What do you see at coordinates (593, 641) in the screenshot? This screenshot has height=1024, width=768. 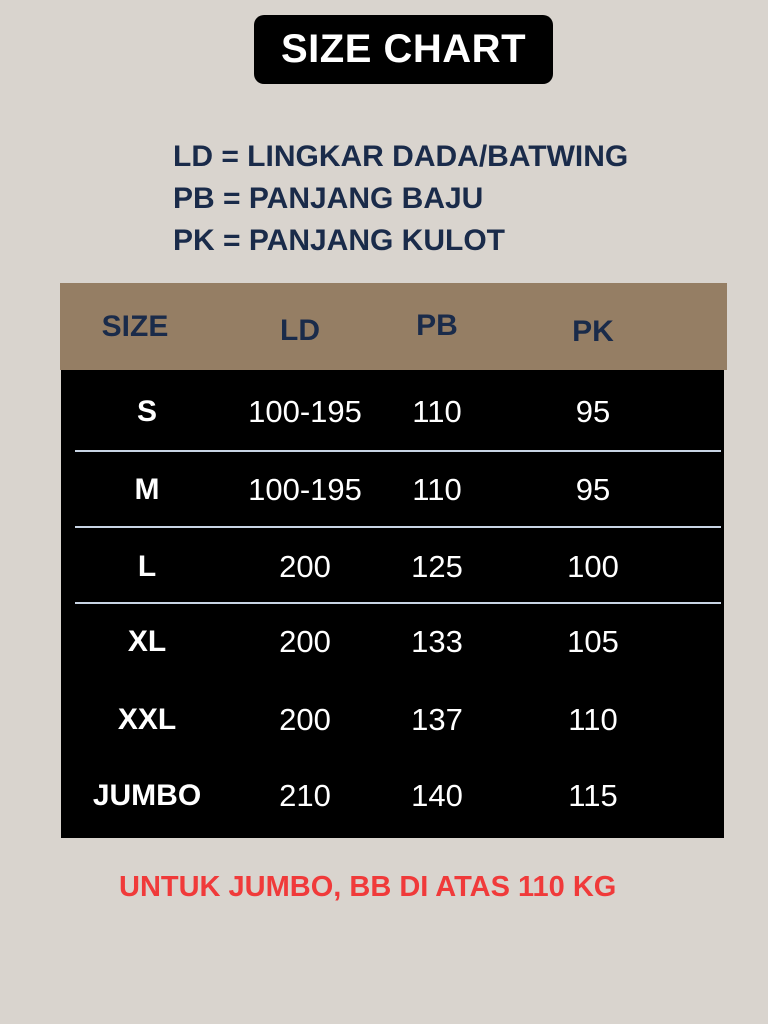 I see `pk-cell: 105` at bounding box center [593, 641].